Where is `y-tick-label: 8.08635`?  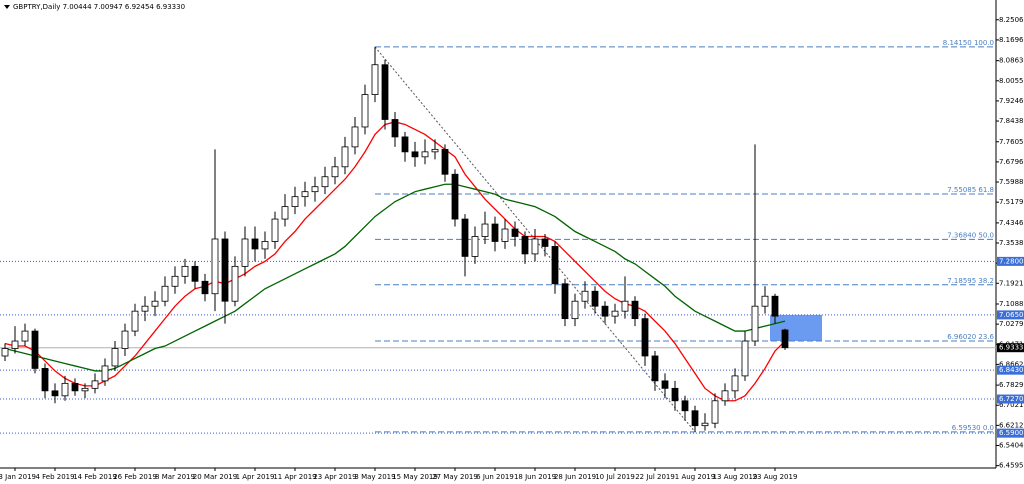 y-tick-label: 8.08635 is located at coordinates (1011, 61).